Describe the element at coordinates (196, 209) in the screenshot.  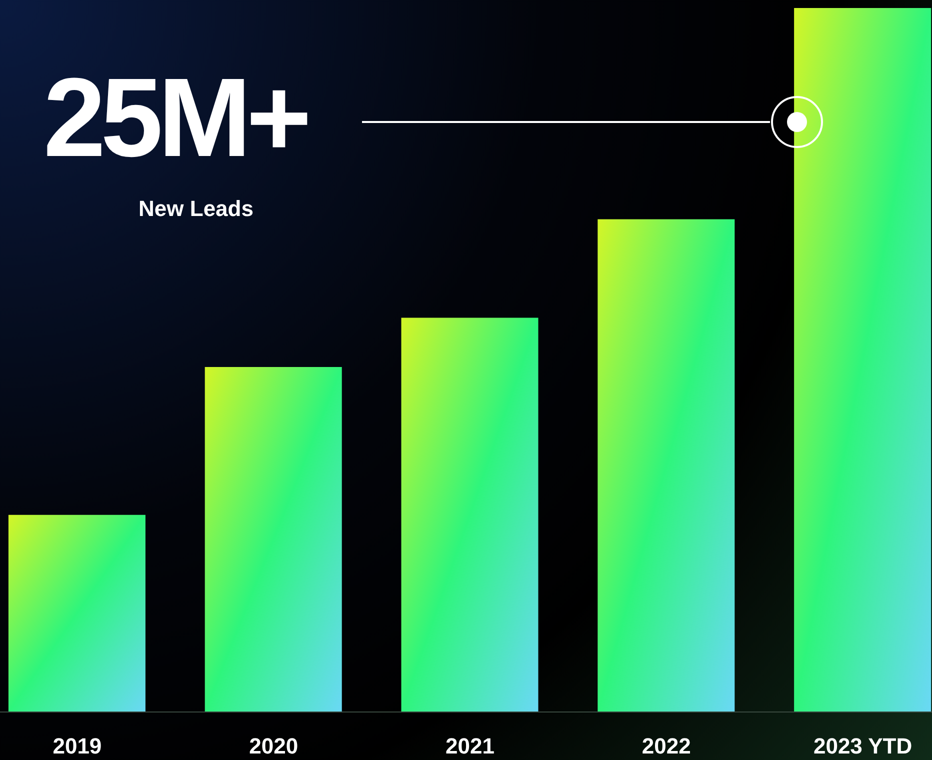
I see `annotation: New Leads` at that location.